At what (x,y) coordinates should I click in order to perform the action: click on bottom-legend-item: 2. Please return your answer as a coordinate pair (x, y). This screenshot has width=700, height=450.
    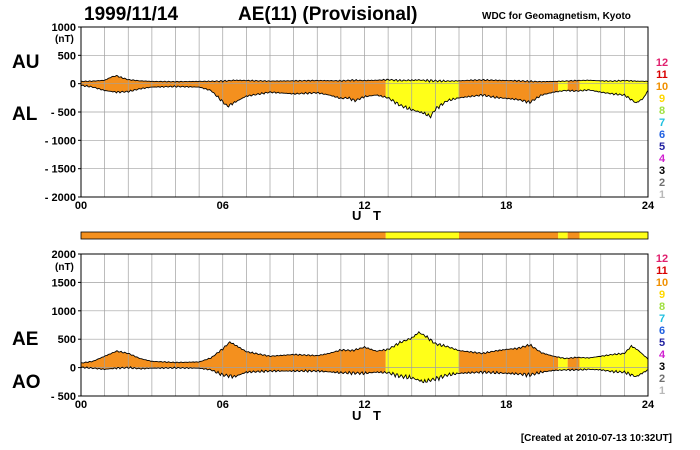
    Looking at the image, I should click on (662, 379).